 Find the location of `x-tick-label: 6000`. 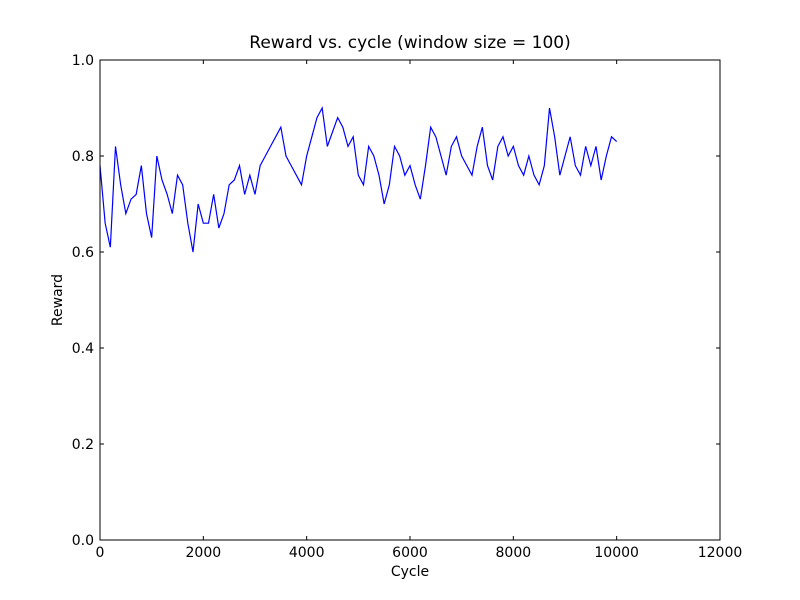

x-tick-label: 6000 is located at coordinates (410, 553).